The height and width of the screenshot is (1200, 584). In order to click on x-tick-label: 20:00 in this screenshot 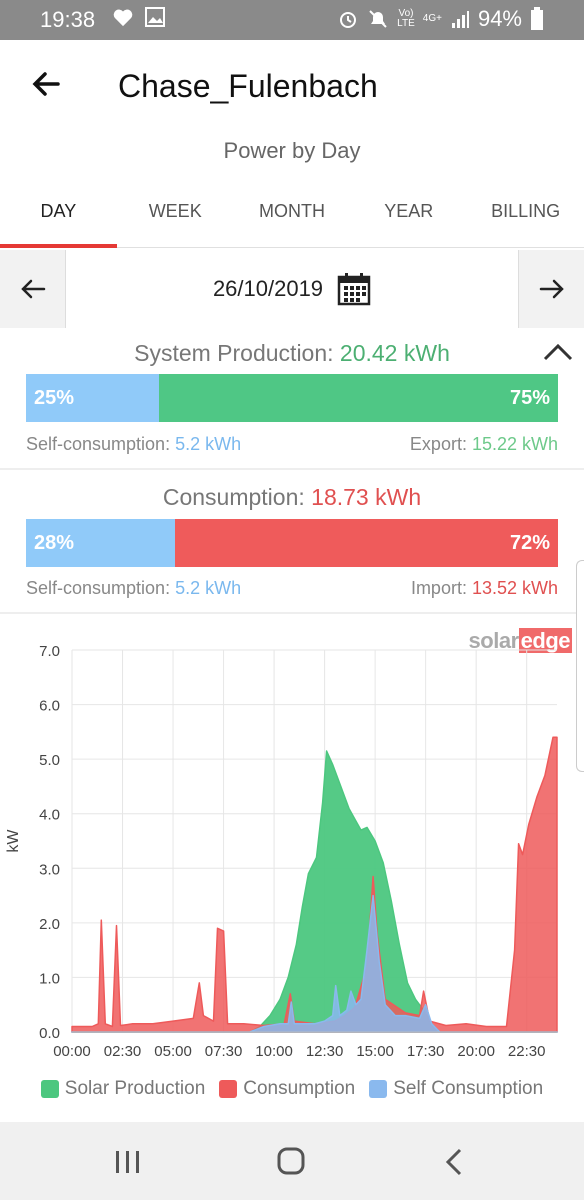, I will do `click(476, 1051)`.